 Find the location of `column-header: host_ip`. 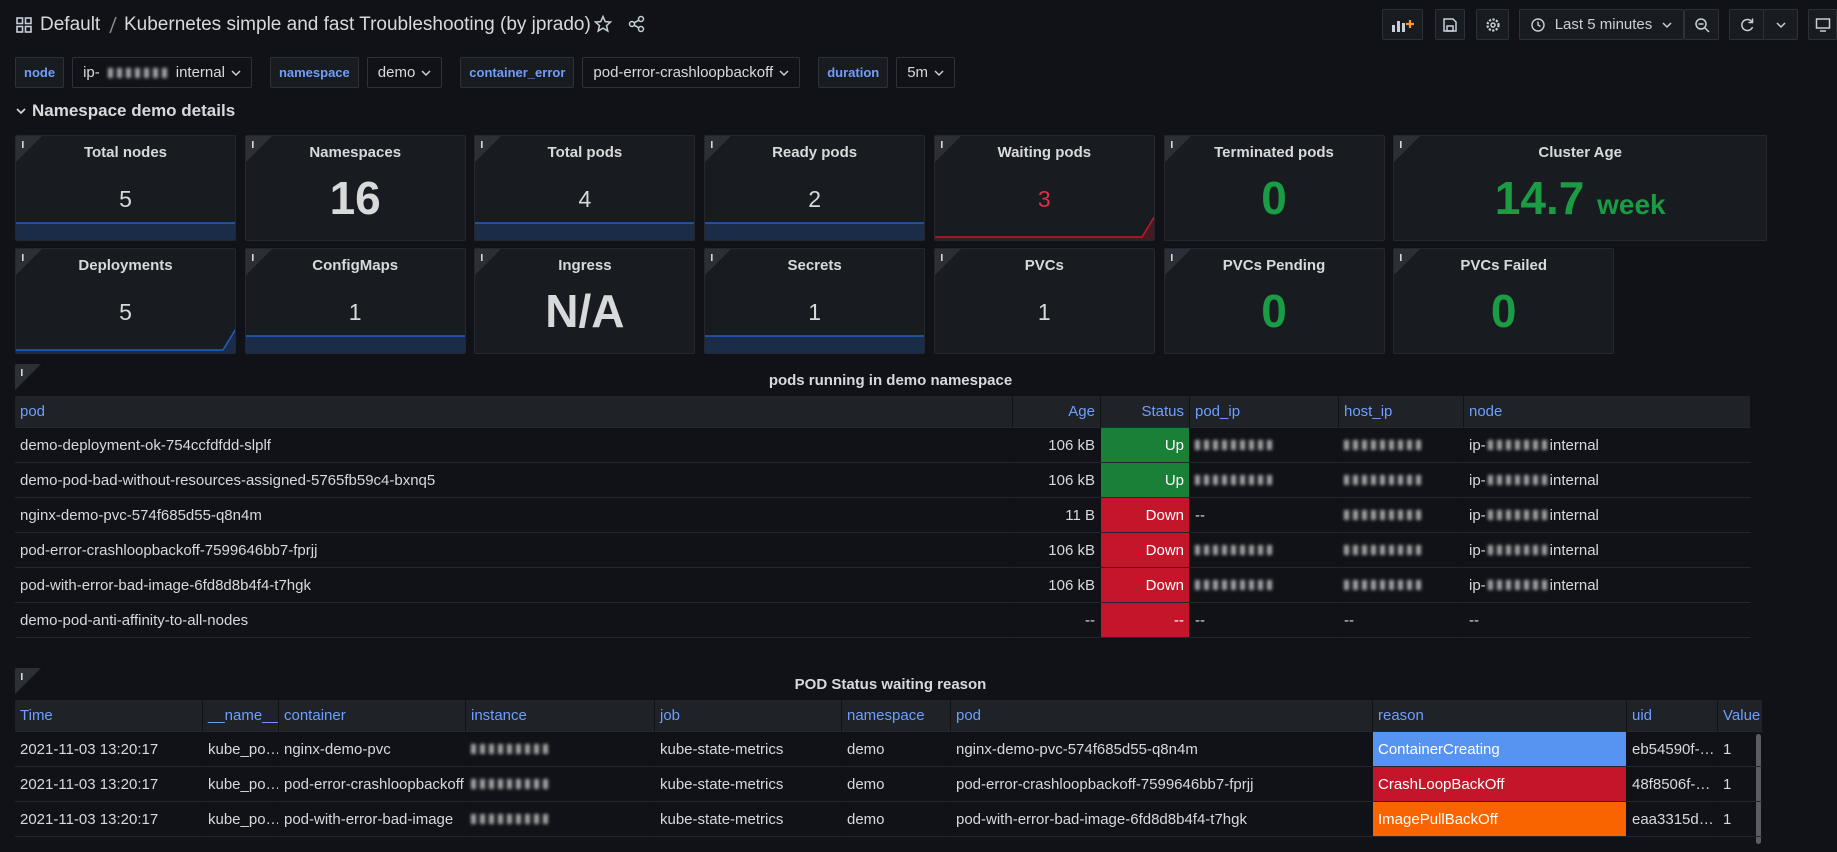

column-header: host_ip is located at coordinates (1401, 412).